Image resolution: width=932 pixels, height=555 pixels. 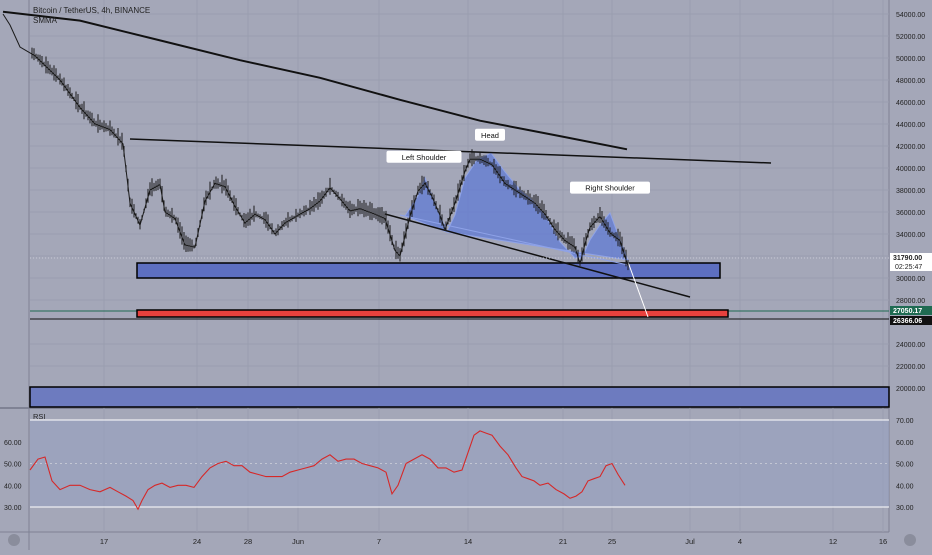 What do you see at coordinates (905, 443) in the screenshot?
I see `rsi-tick-label: 60.00` at bounding box center [905, 443].